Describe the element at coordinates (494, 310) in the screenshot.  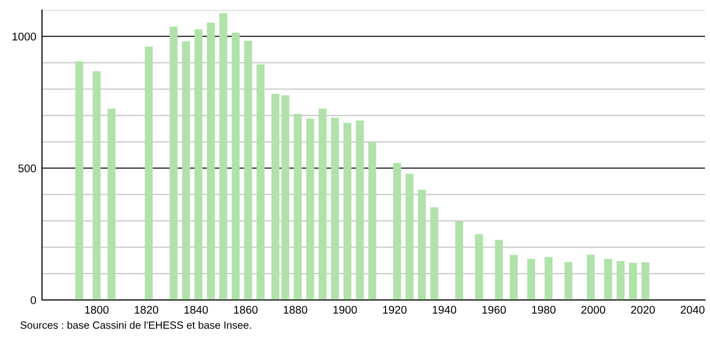
I see `x-tick-label: 1960` at that location.